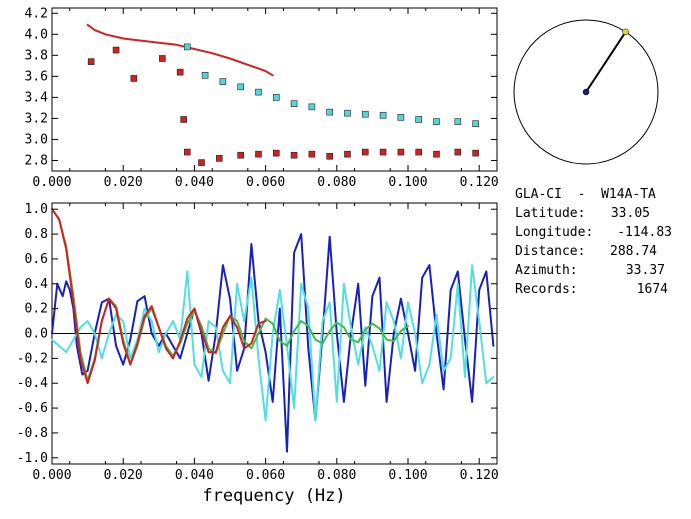 The image size is (691, 519). I want to click on y-tick-label: 4.0, so click(36, 34).